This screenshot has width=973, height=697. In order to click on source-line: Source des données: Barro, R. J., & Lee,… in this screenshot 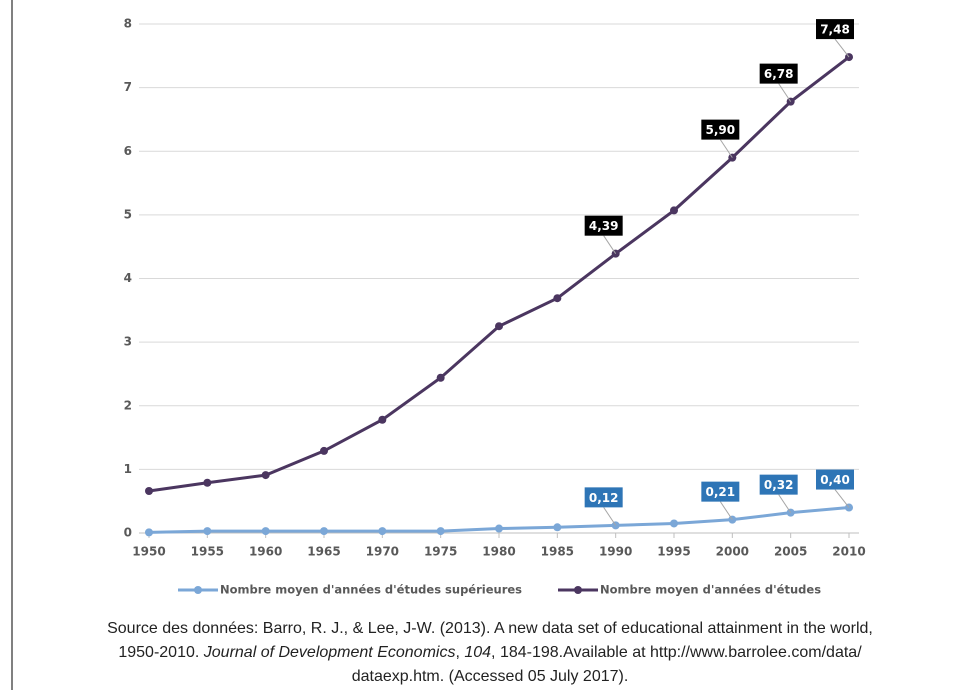, I will do `click(490, 628)`.